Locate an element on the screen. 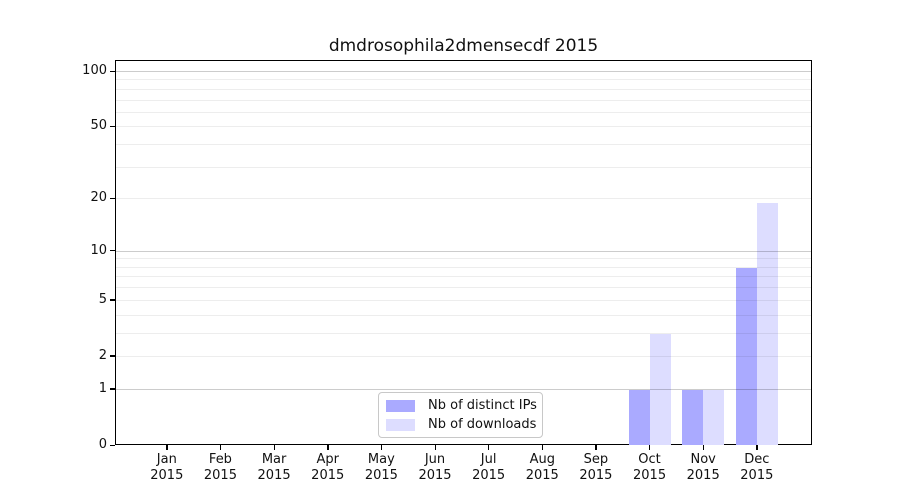 The height and width of the screenshot is (500, 900). x-tick-apr is located at coordinates (328, 447).